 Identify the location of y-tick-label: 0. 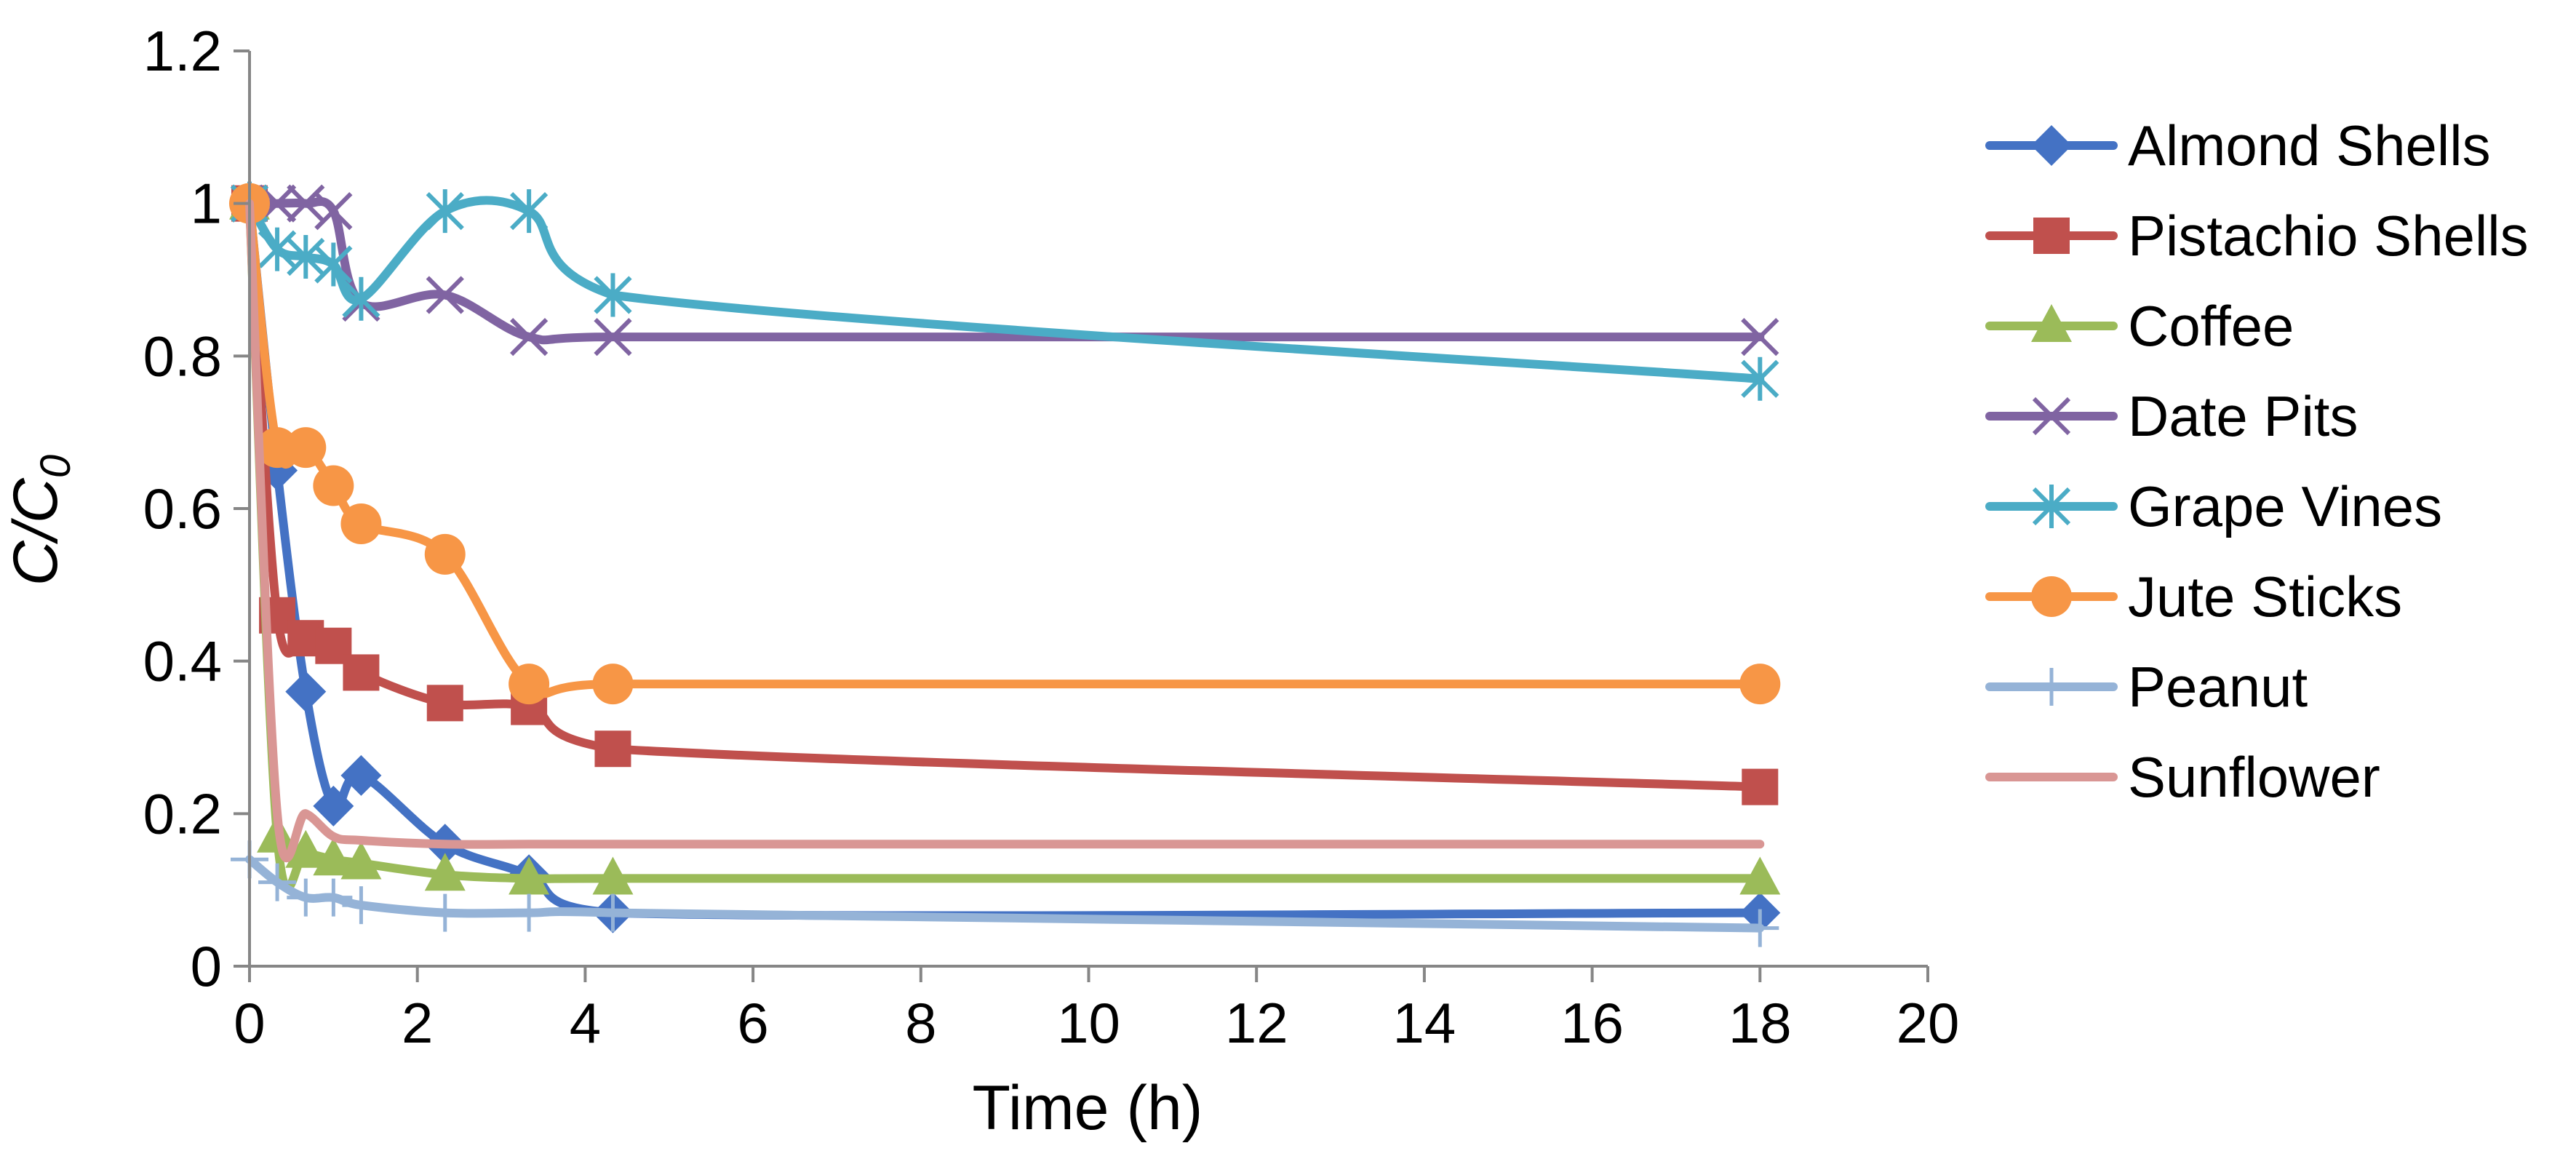
(206, 966).